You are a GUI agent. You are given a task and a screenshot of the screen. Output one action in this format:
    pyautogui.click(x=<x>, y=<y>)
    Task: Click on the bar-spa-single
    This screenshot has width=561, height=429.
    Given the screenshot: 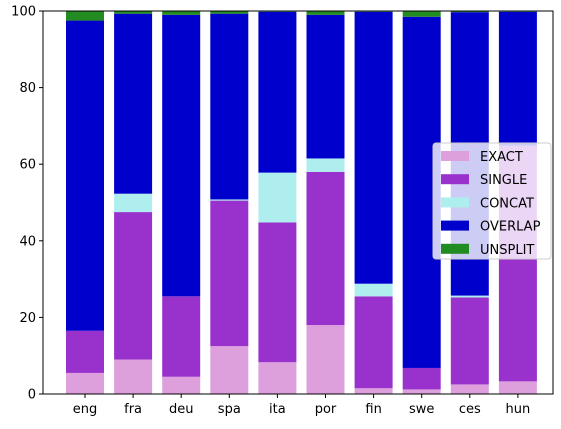 What is the action you would take?
    pyautogui.click(x=229, y=273)
    